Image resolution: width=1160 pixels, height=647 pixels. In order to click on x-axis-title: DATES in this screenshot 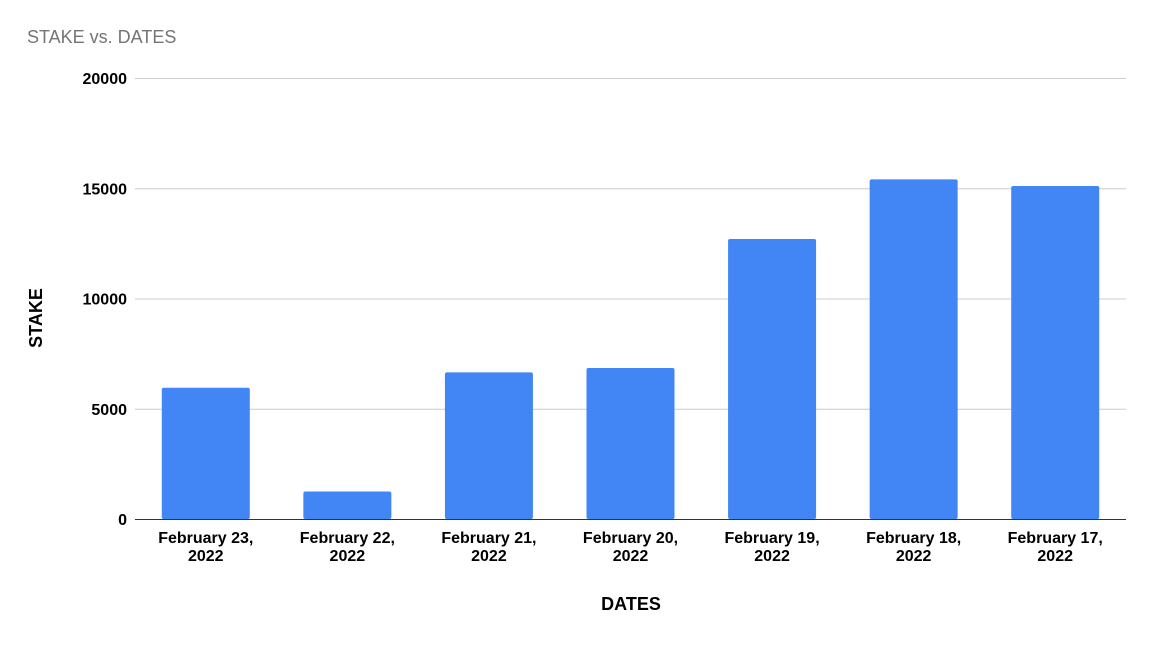, I will do `click(631, 604)`.